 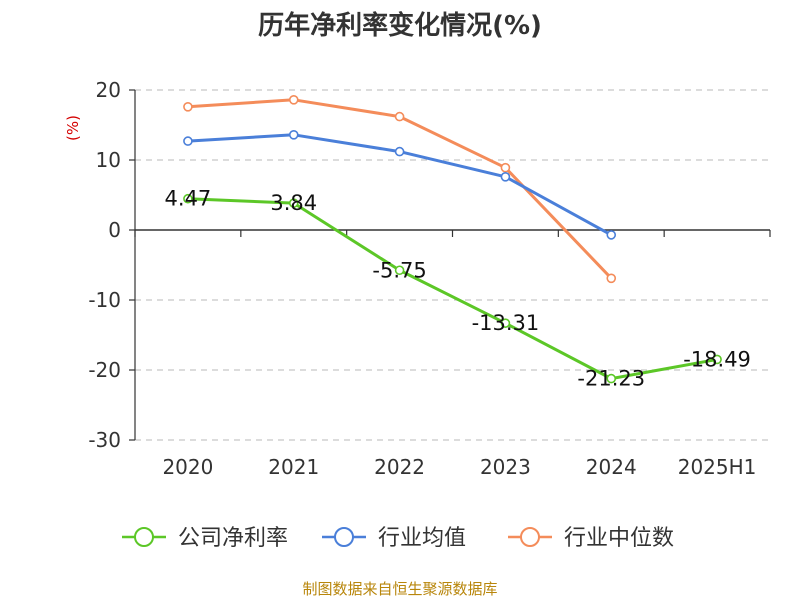 I want to click on x-tick-label: 2022, so click(x=399, y=467).